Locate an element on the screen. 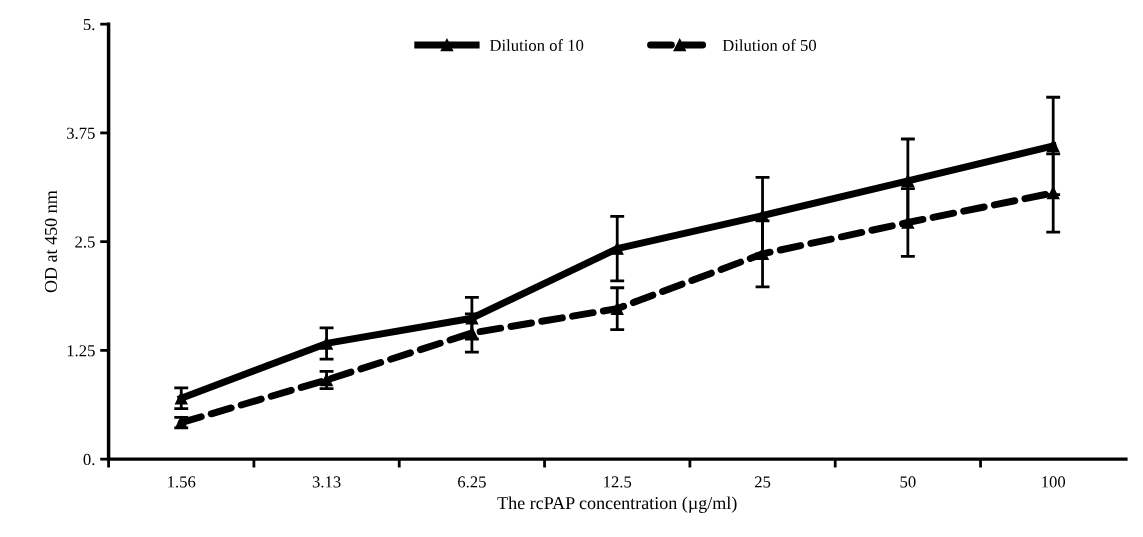 The width and height of the screenshot is (1143, 537). legend-label: Dilution of 50 is located at coordinates (769, 45).